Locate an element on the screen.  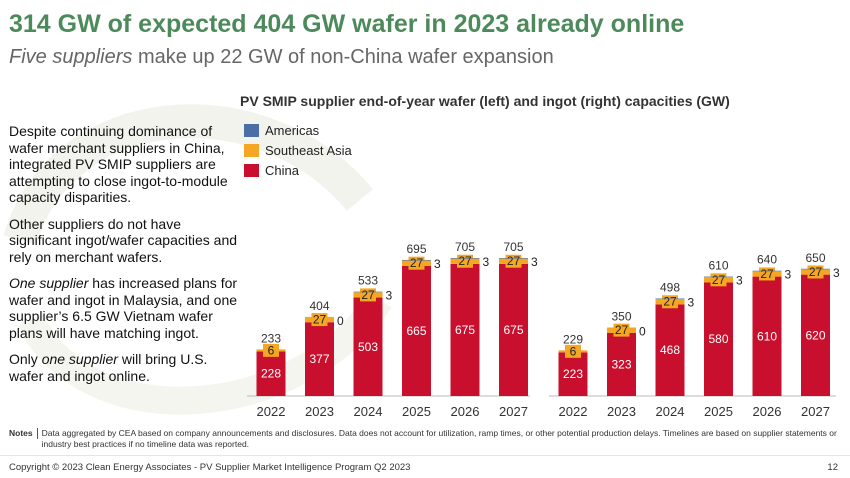
ingot-2024-total-label: 498 is located at coordinates (670, 288).